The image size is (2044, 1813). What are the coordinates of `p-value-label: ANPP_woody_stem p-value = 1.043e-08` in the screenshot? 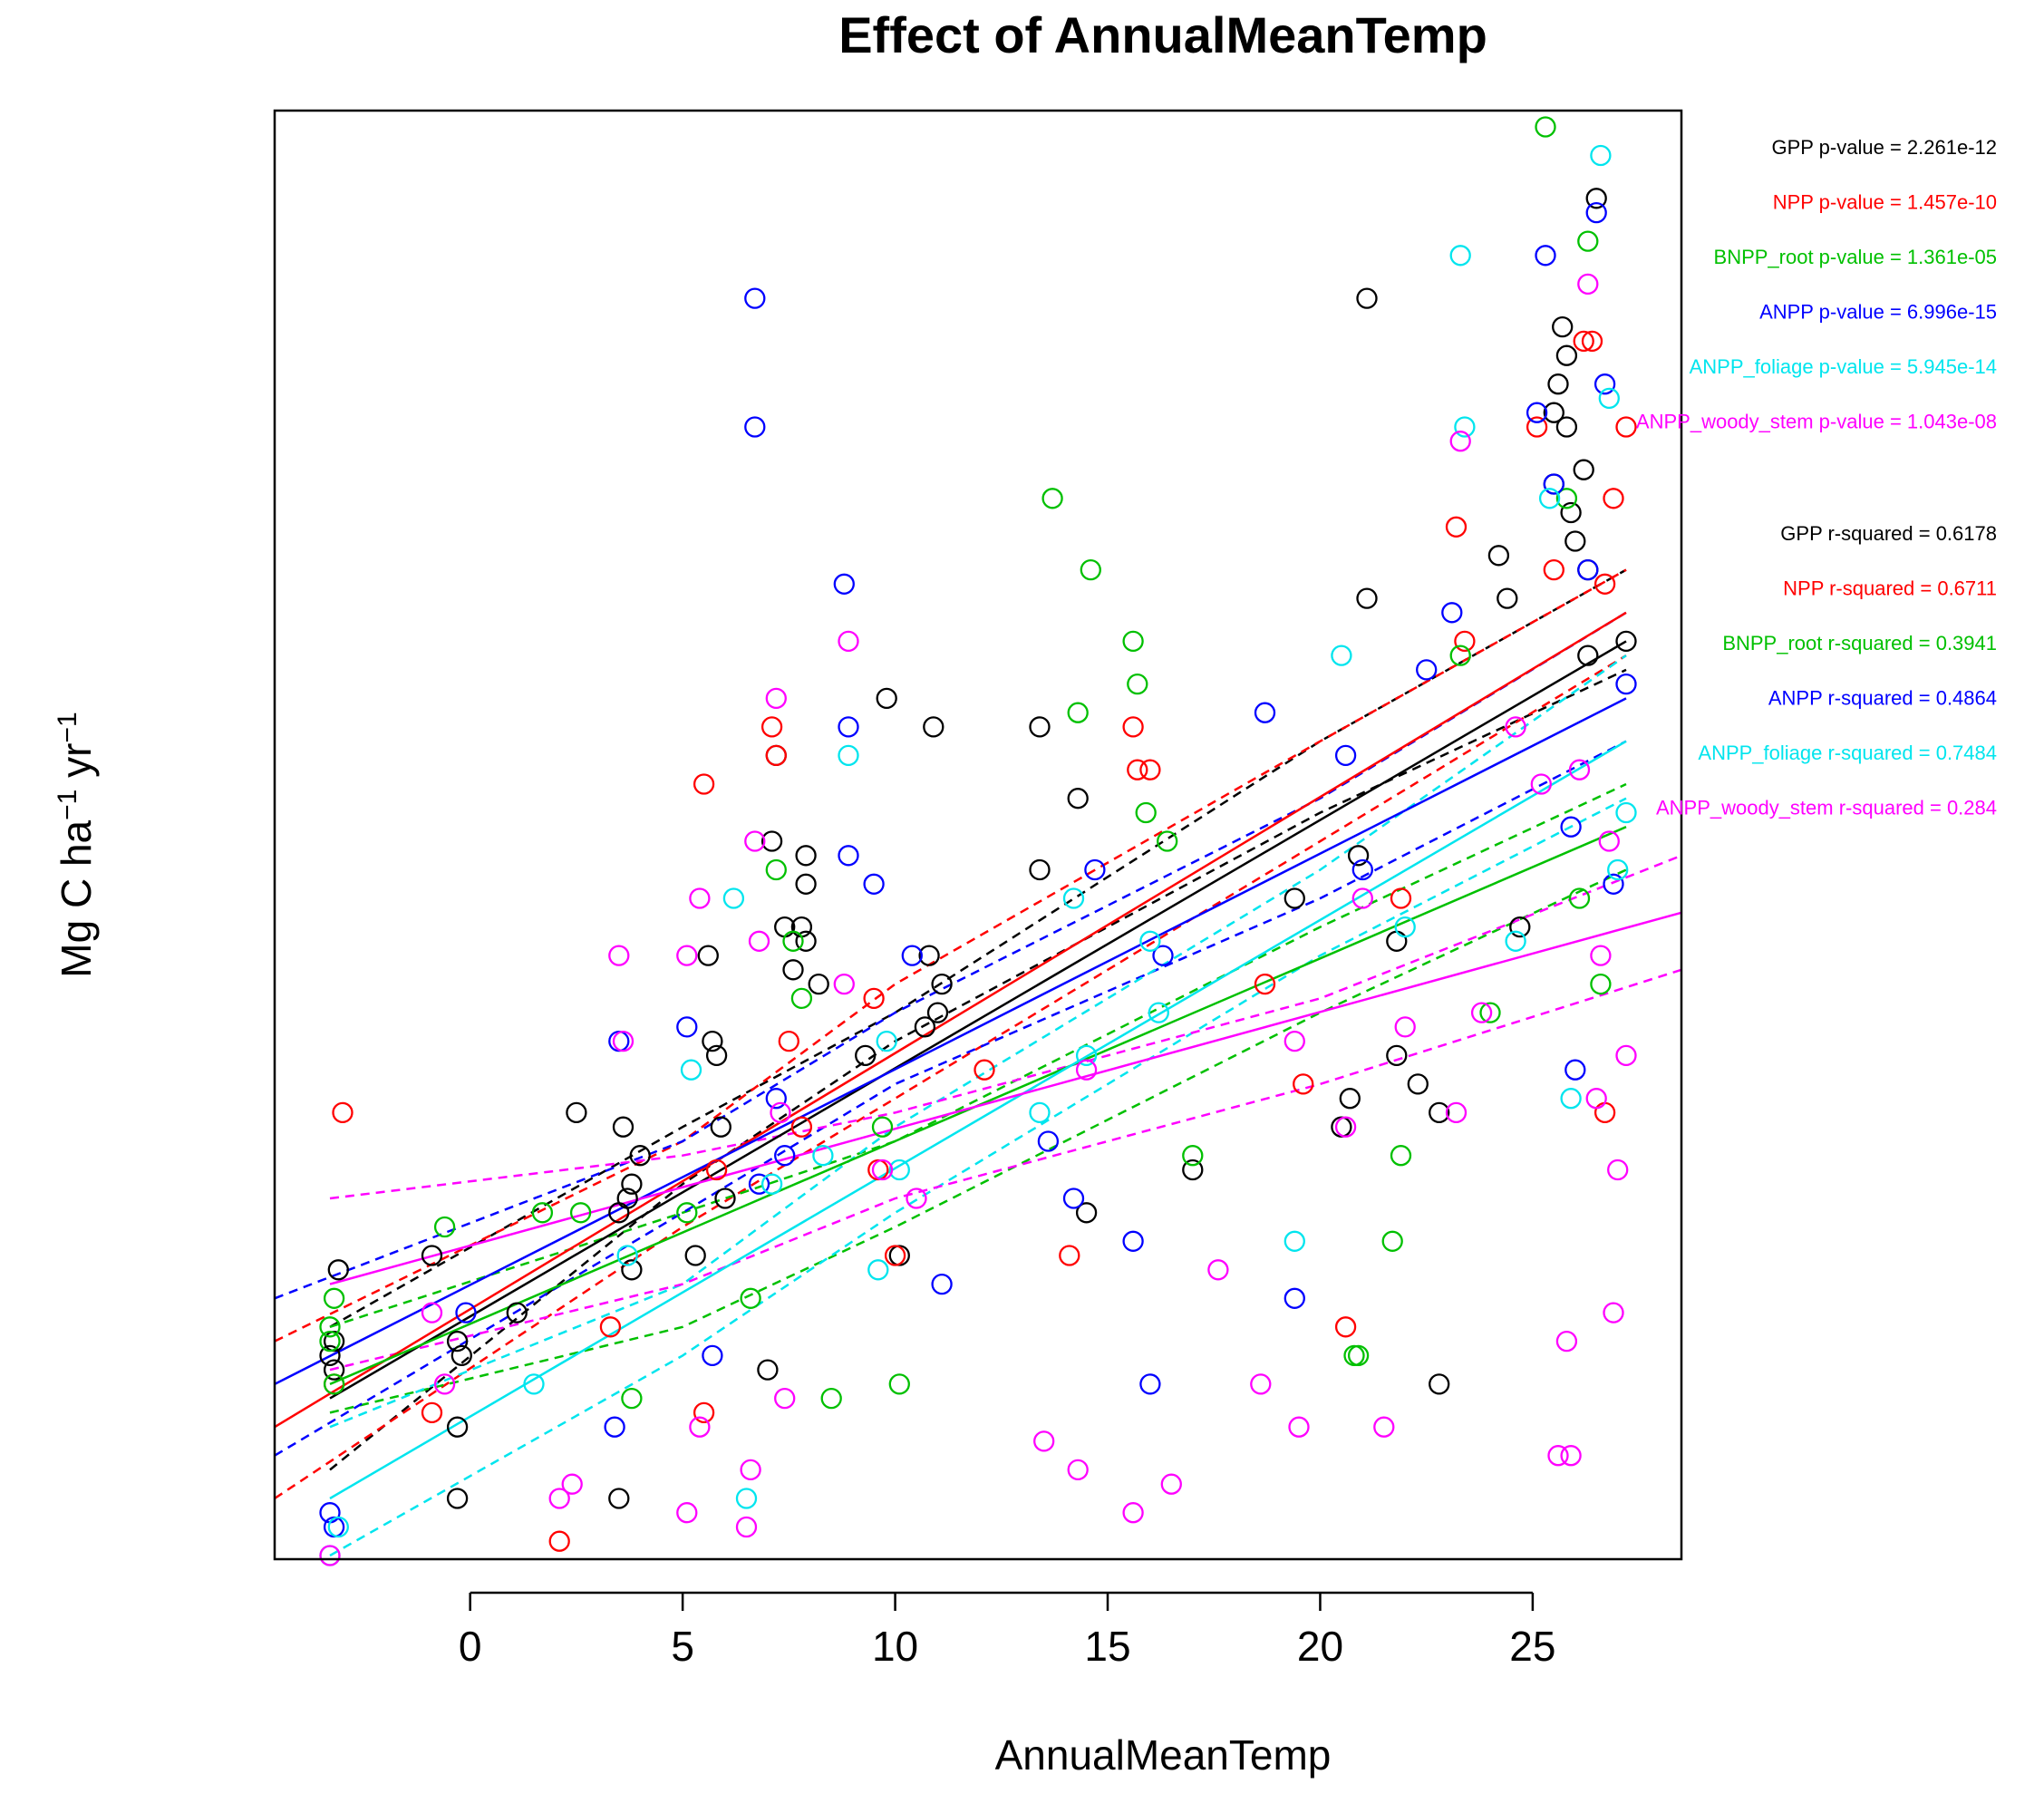 It's located at (1816, 422).